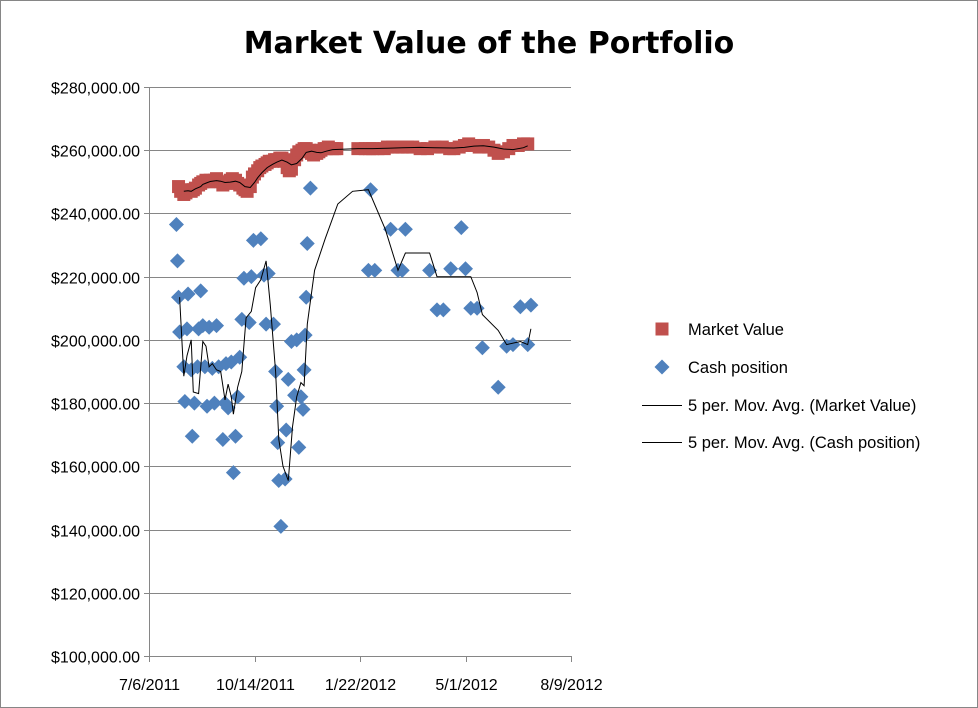 This screenshot has width=978, height=708. What do you see at coordinates (95, 532) in the screenshot?
I see `y-tick-label: $140,000.00` at bounding box center [95, 532].